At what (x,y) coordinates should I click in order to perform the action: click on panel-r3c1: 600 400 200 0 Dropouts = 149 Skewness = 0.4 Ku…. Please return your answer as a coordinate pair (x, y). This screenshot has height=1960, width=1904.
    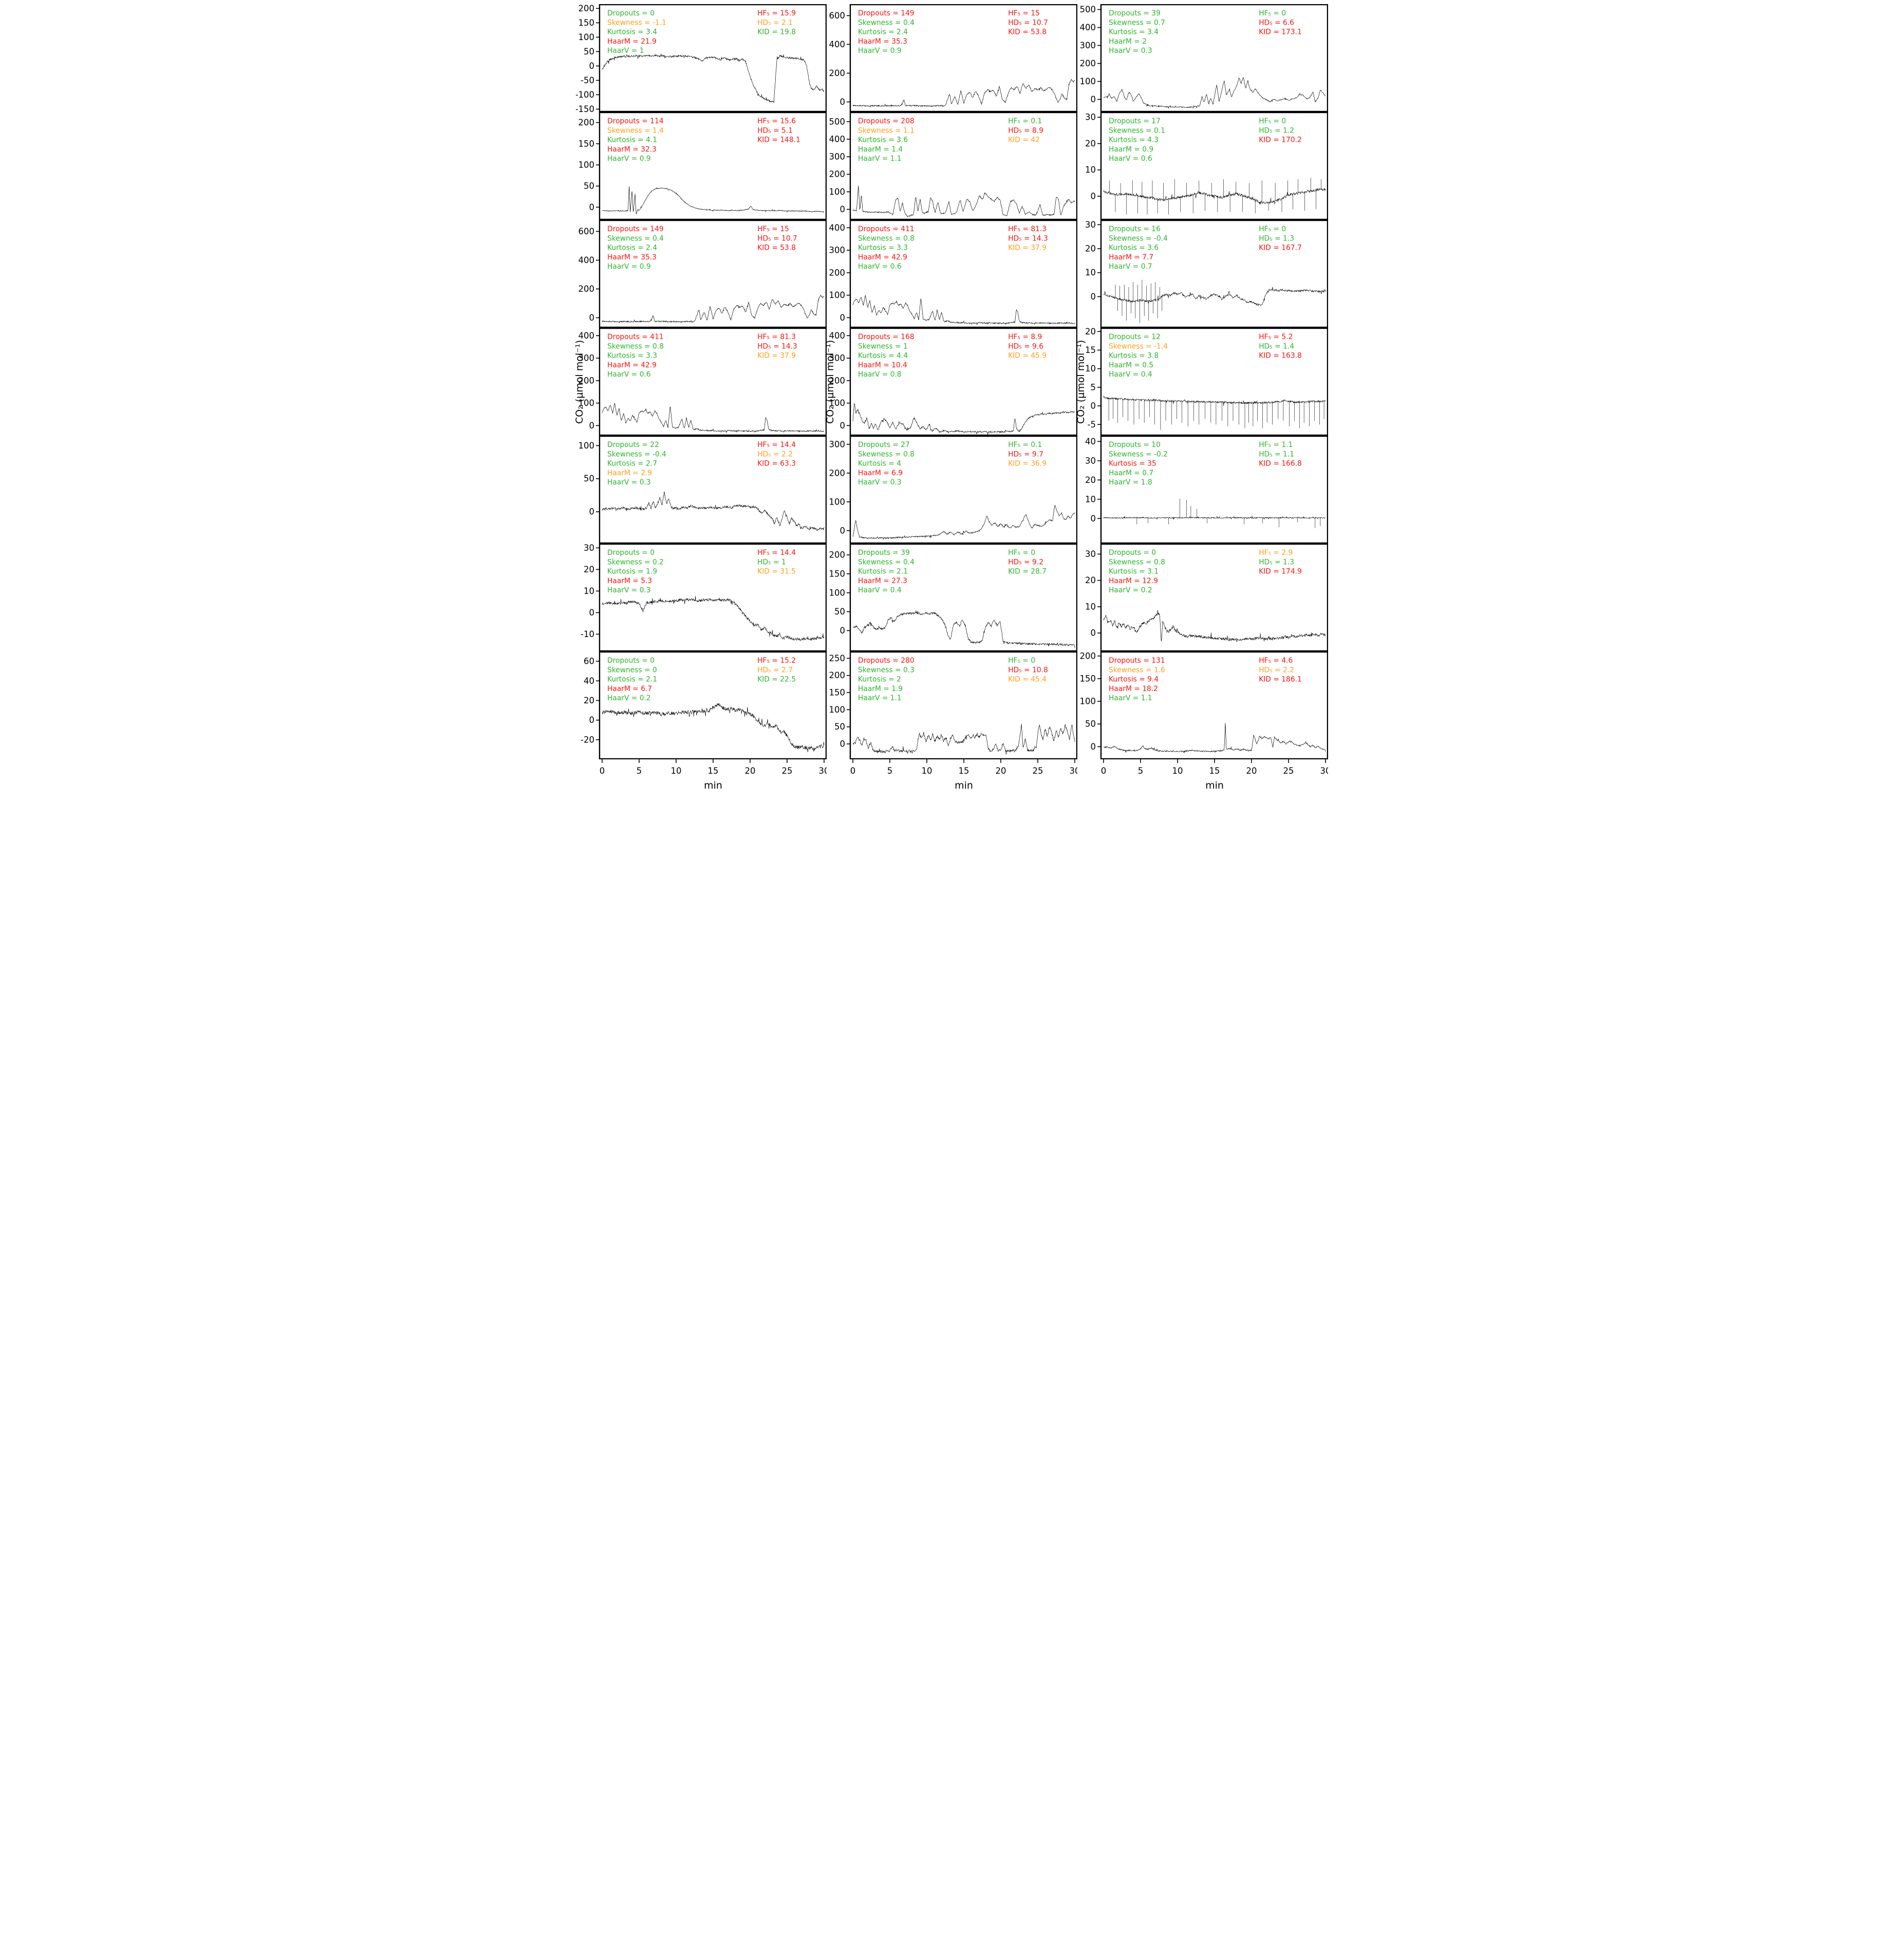
    Looking at the image, I should click on (701, 273).